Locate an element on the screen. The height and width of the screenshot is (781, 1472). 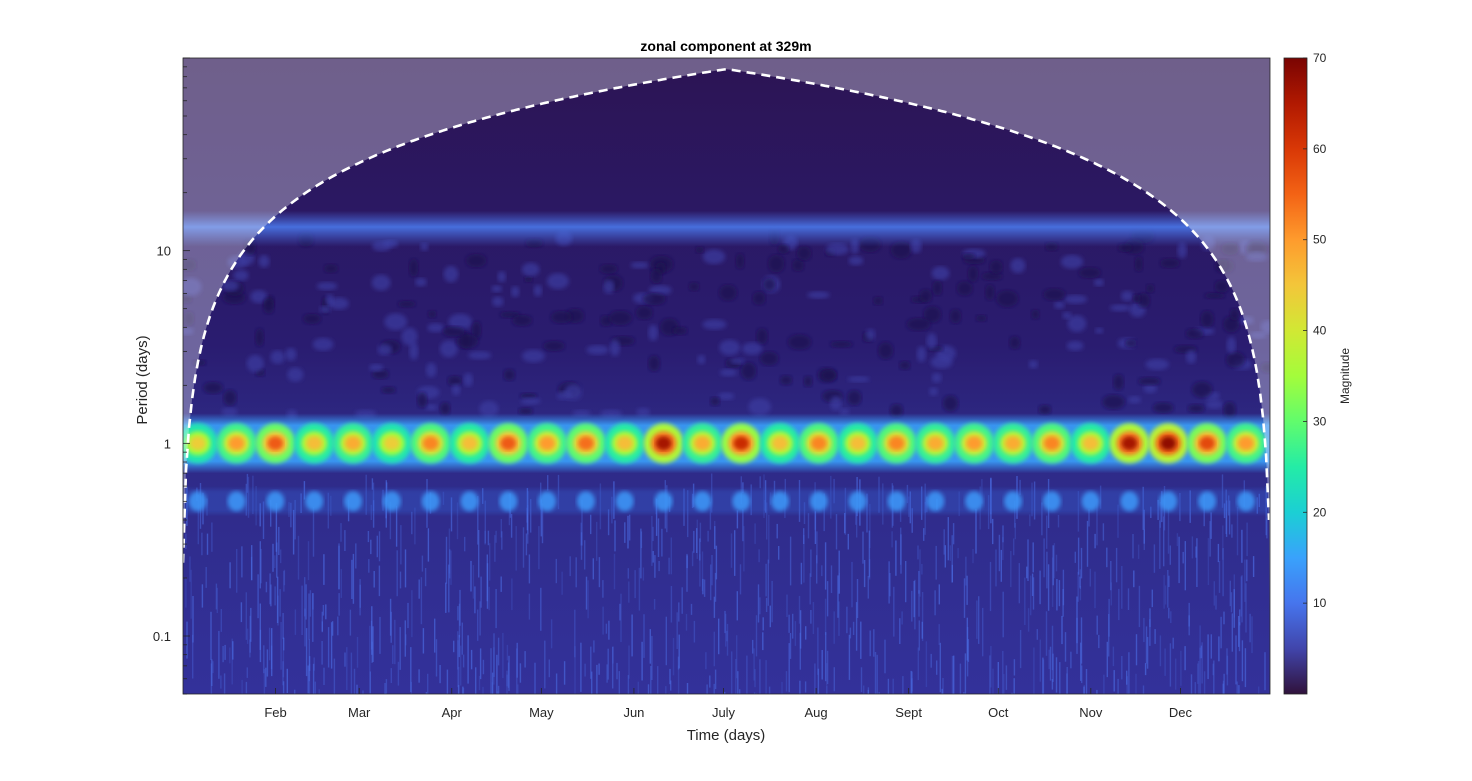
y-axis: 0.1 1 10 is located at coordinates (171, 376).